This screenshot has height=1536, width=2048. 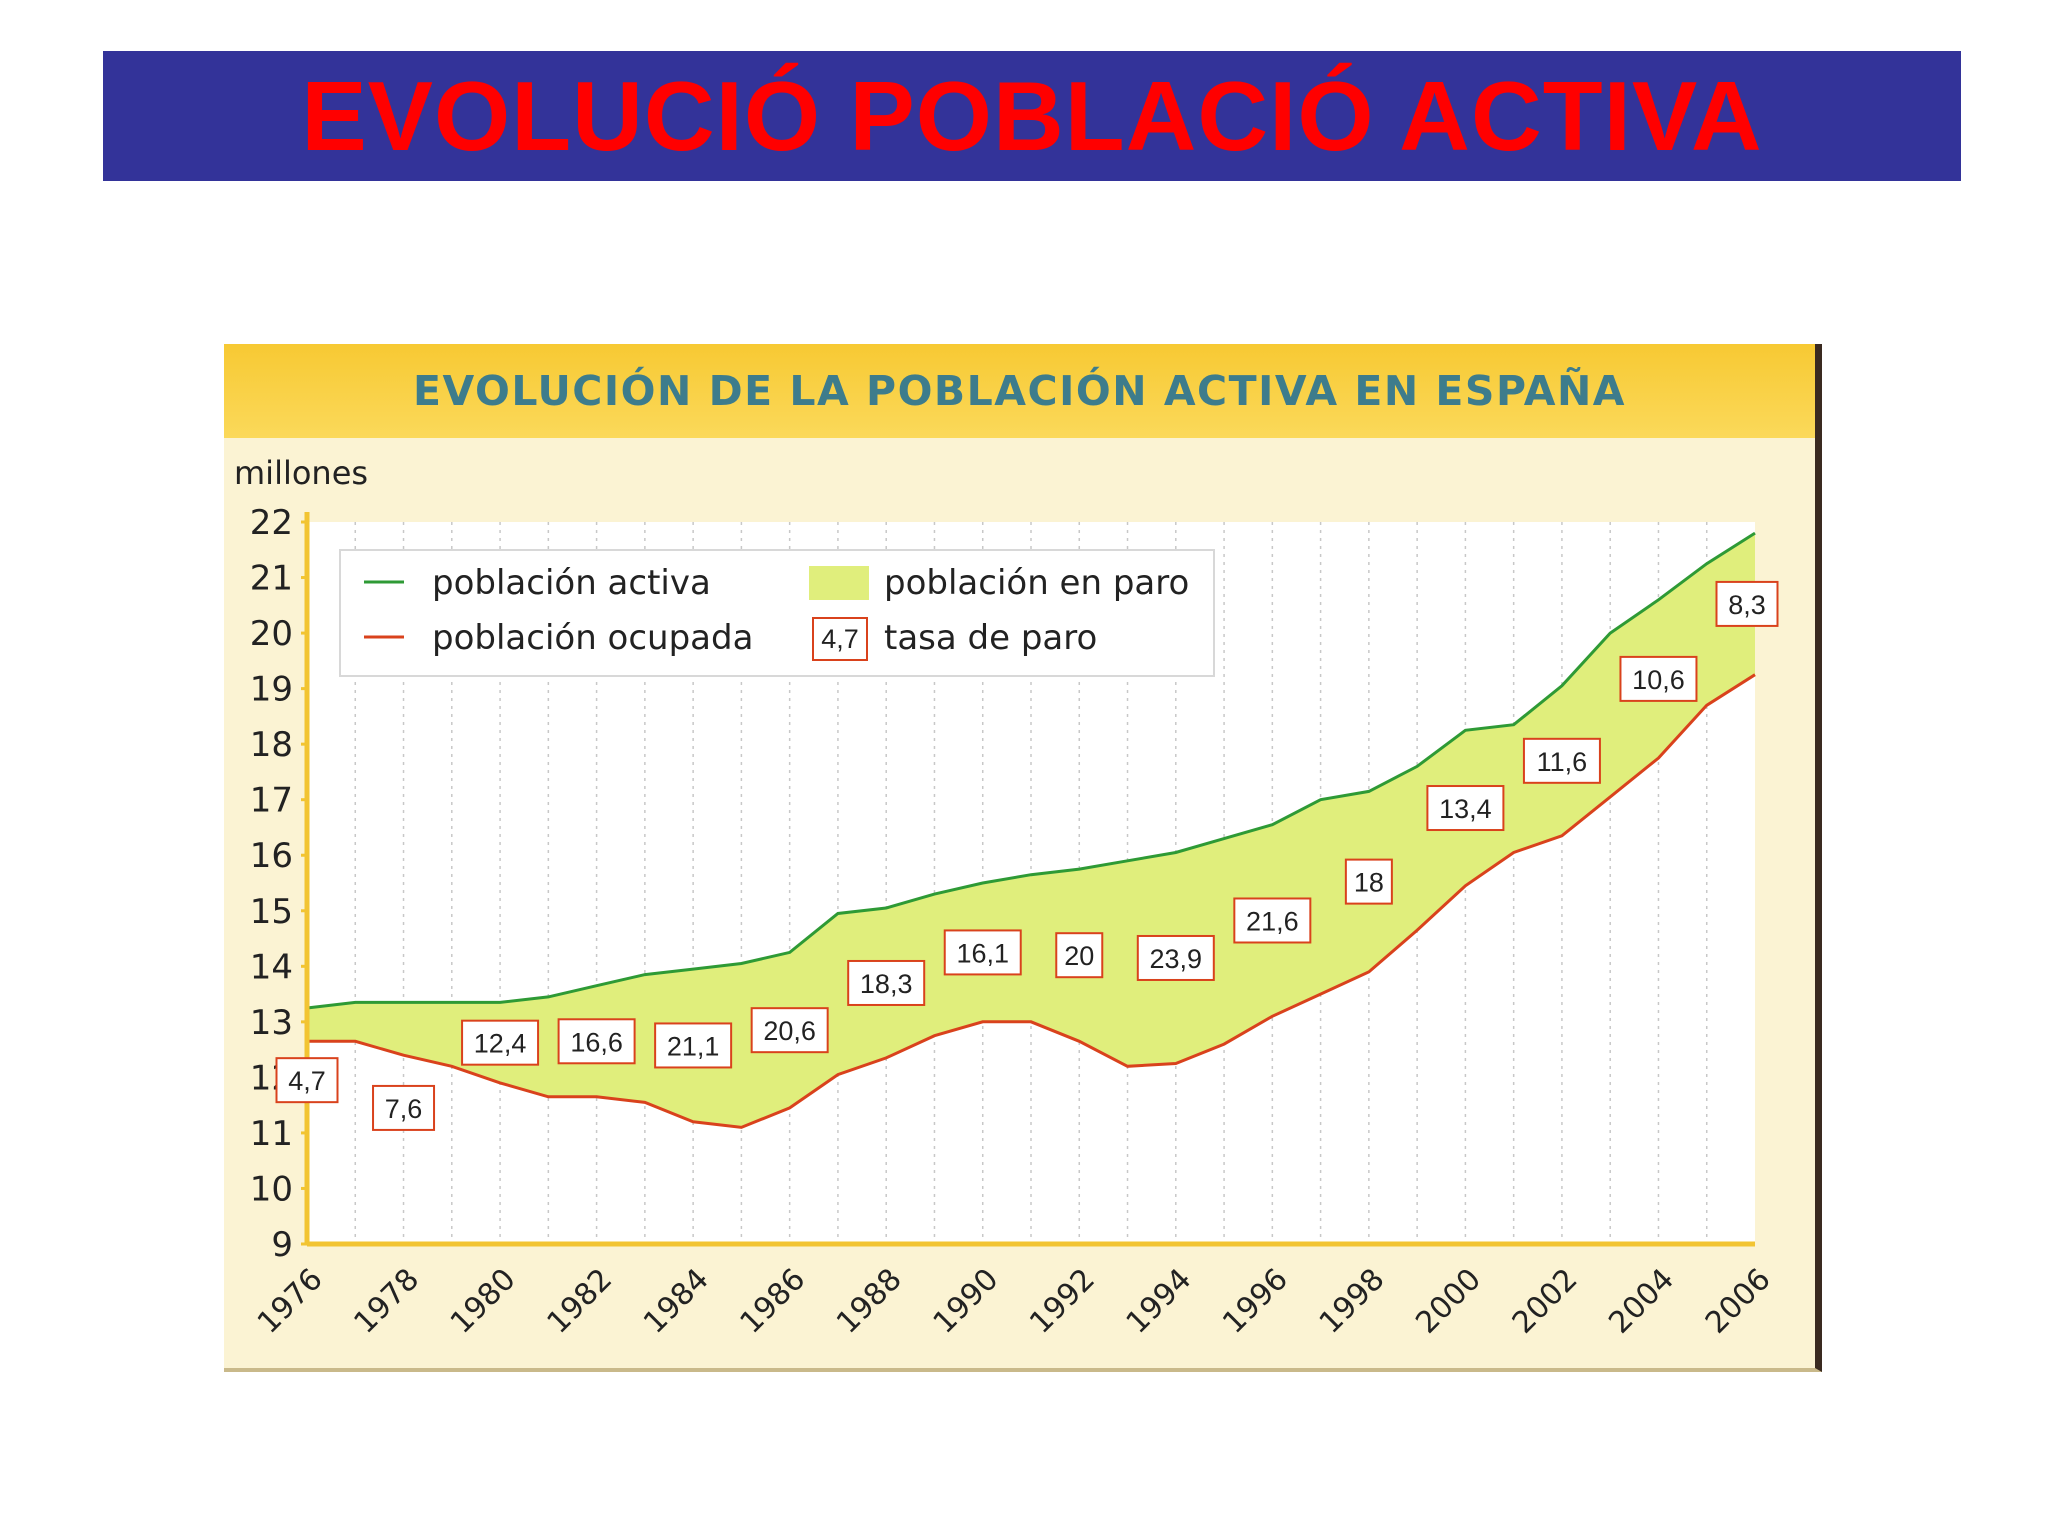 I want to click on y-tick-label: 21, so click(x=271, y=579).